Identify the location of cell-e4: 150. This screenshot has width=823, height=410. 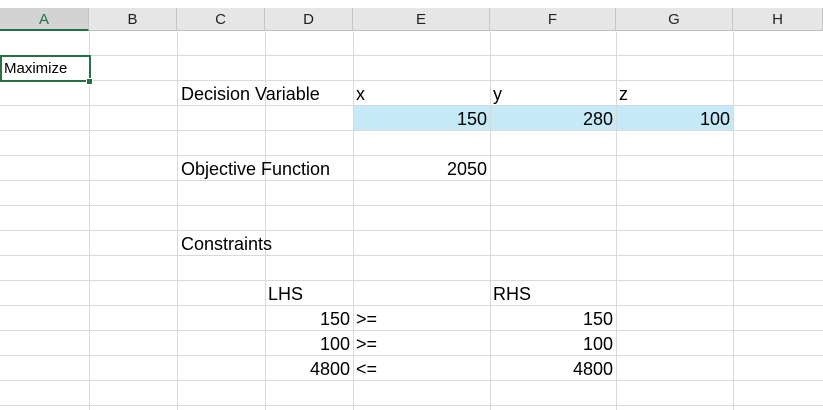
(471, 119).